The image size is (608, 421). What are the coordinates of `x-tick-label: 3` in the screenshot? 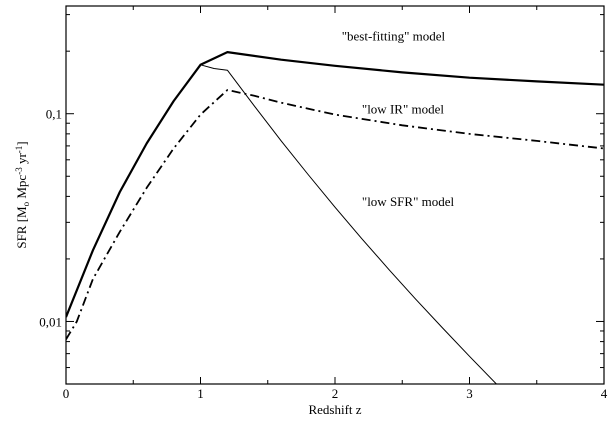 It's located at (469, 393).